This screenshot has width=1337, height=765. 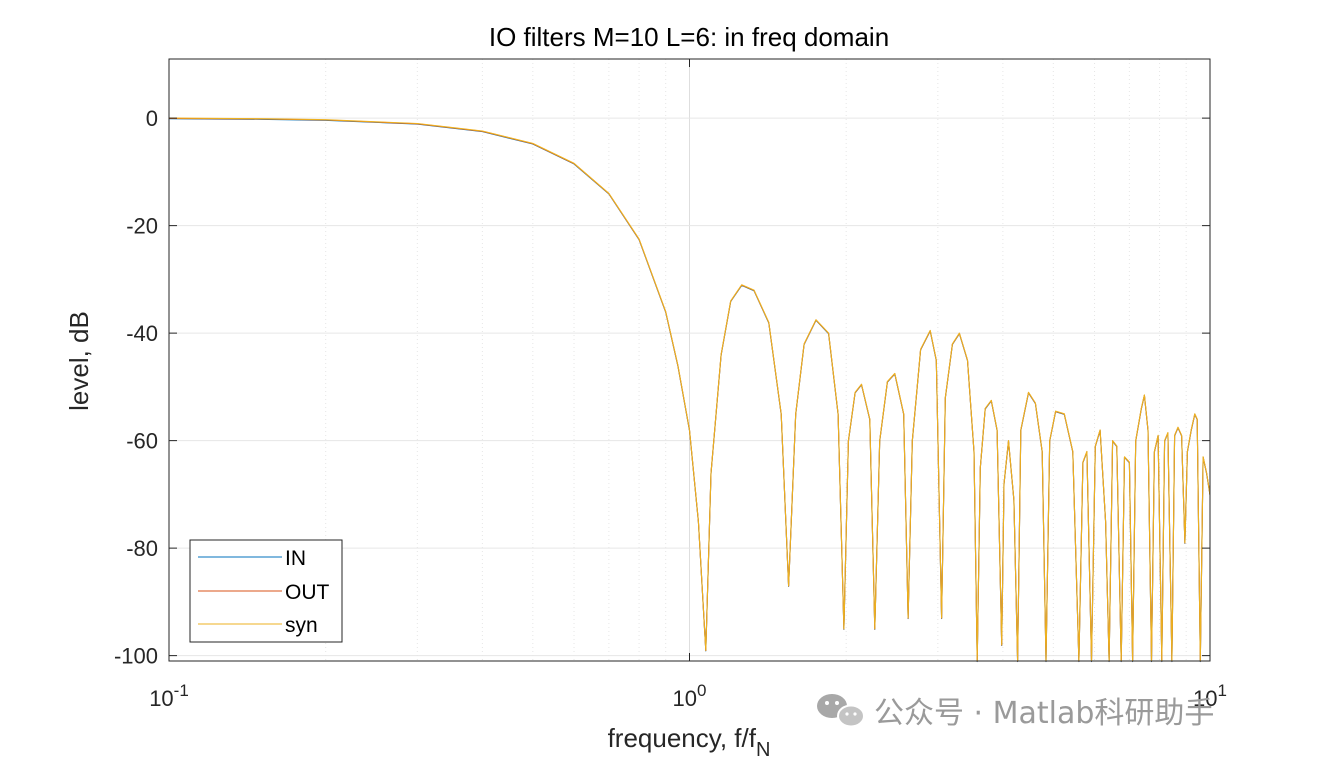 I want to click on legend-label-in: IN, so click(x=295, y=558).